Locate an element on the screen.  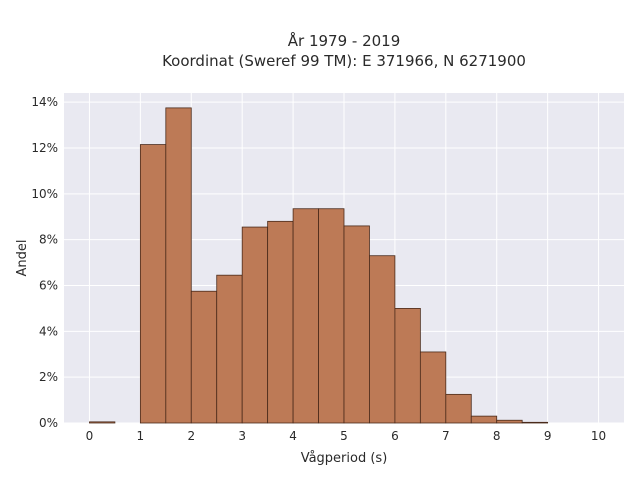
x-tick-label: 4 is located at coordinates (293, 436).